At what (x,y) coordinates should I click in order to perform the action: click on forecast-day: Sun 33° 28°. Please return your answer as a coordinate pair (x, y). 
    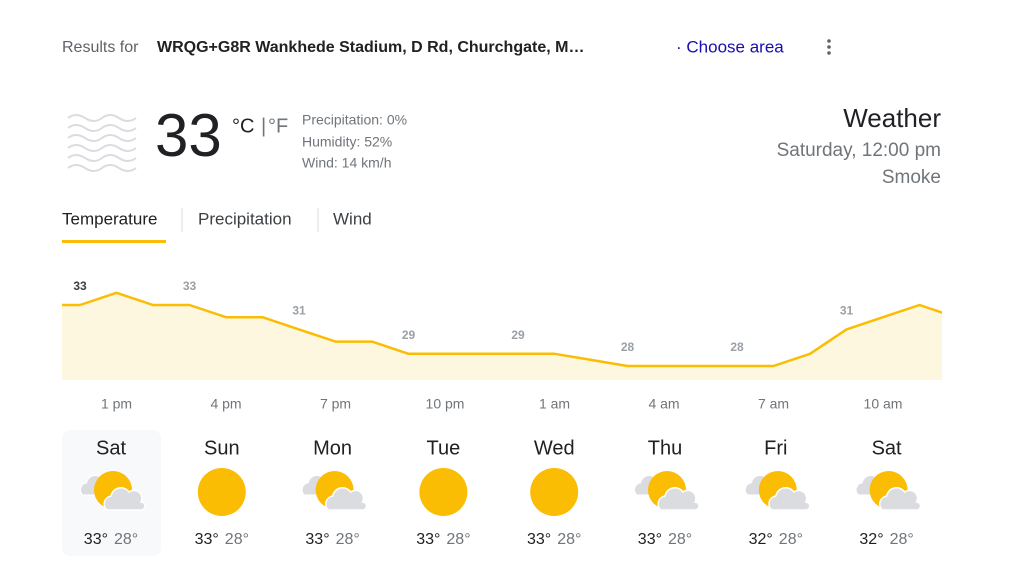
    Looking at the image, I should click on (222, 492).